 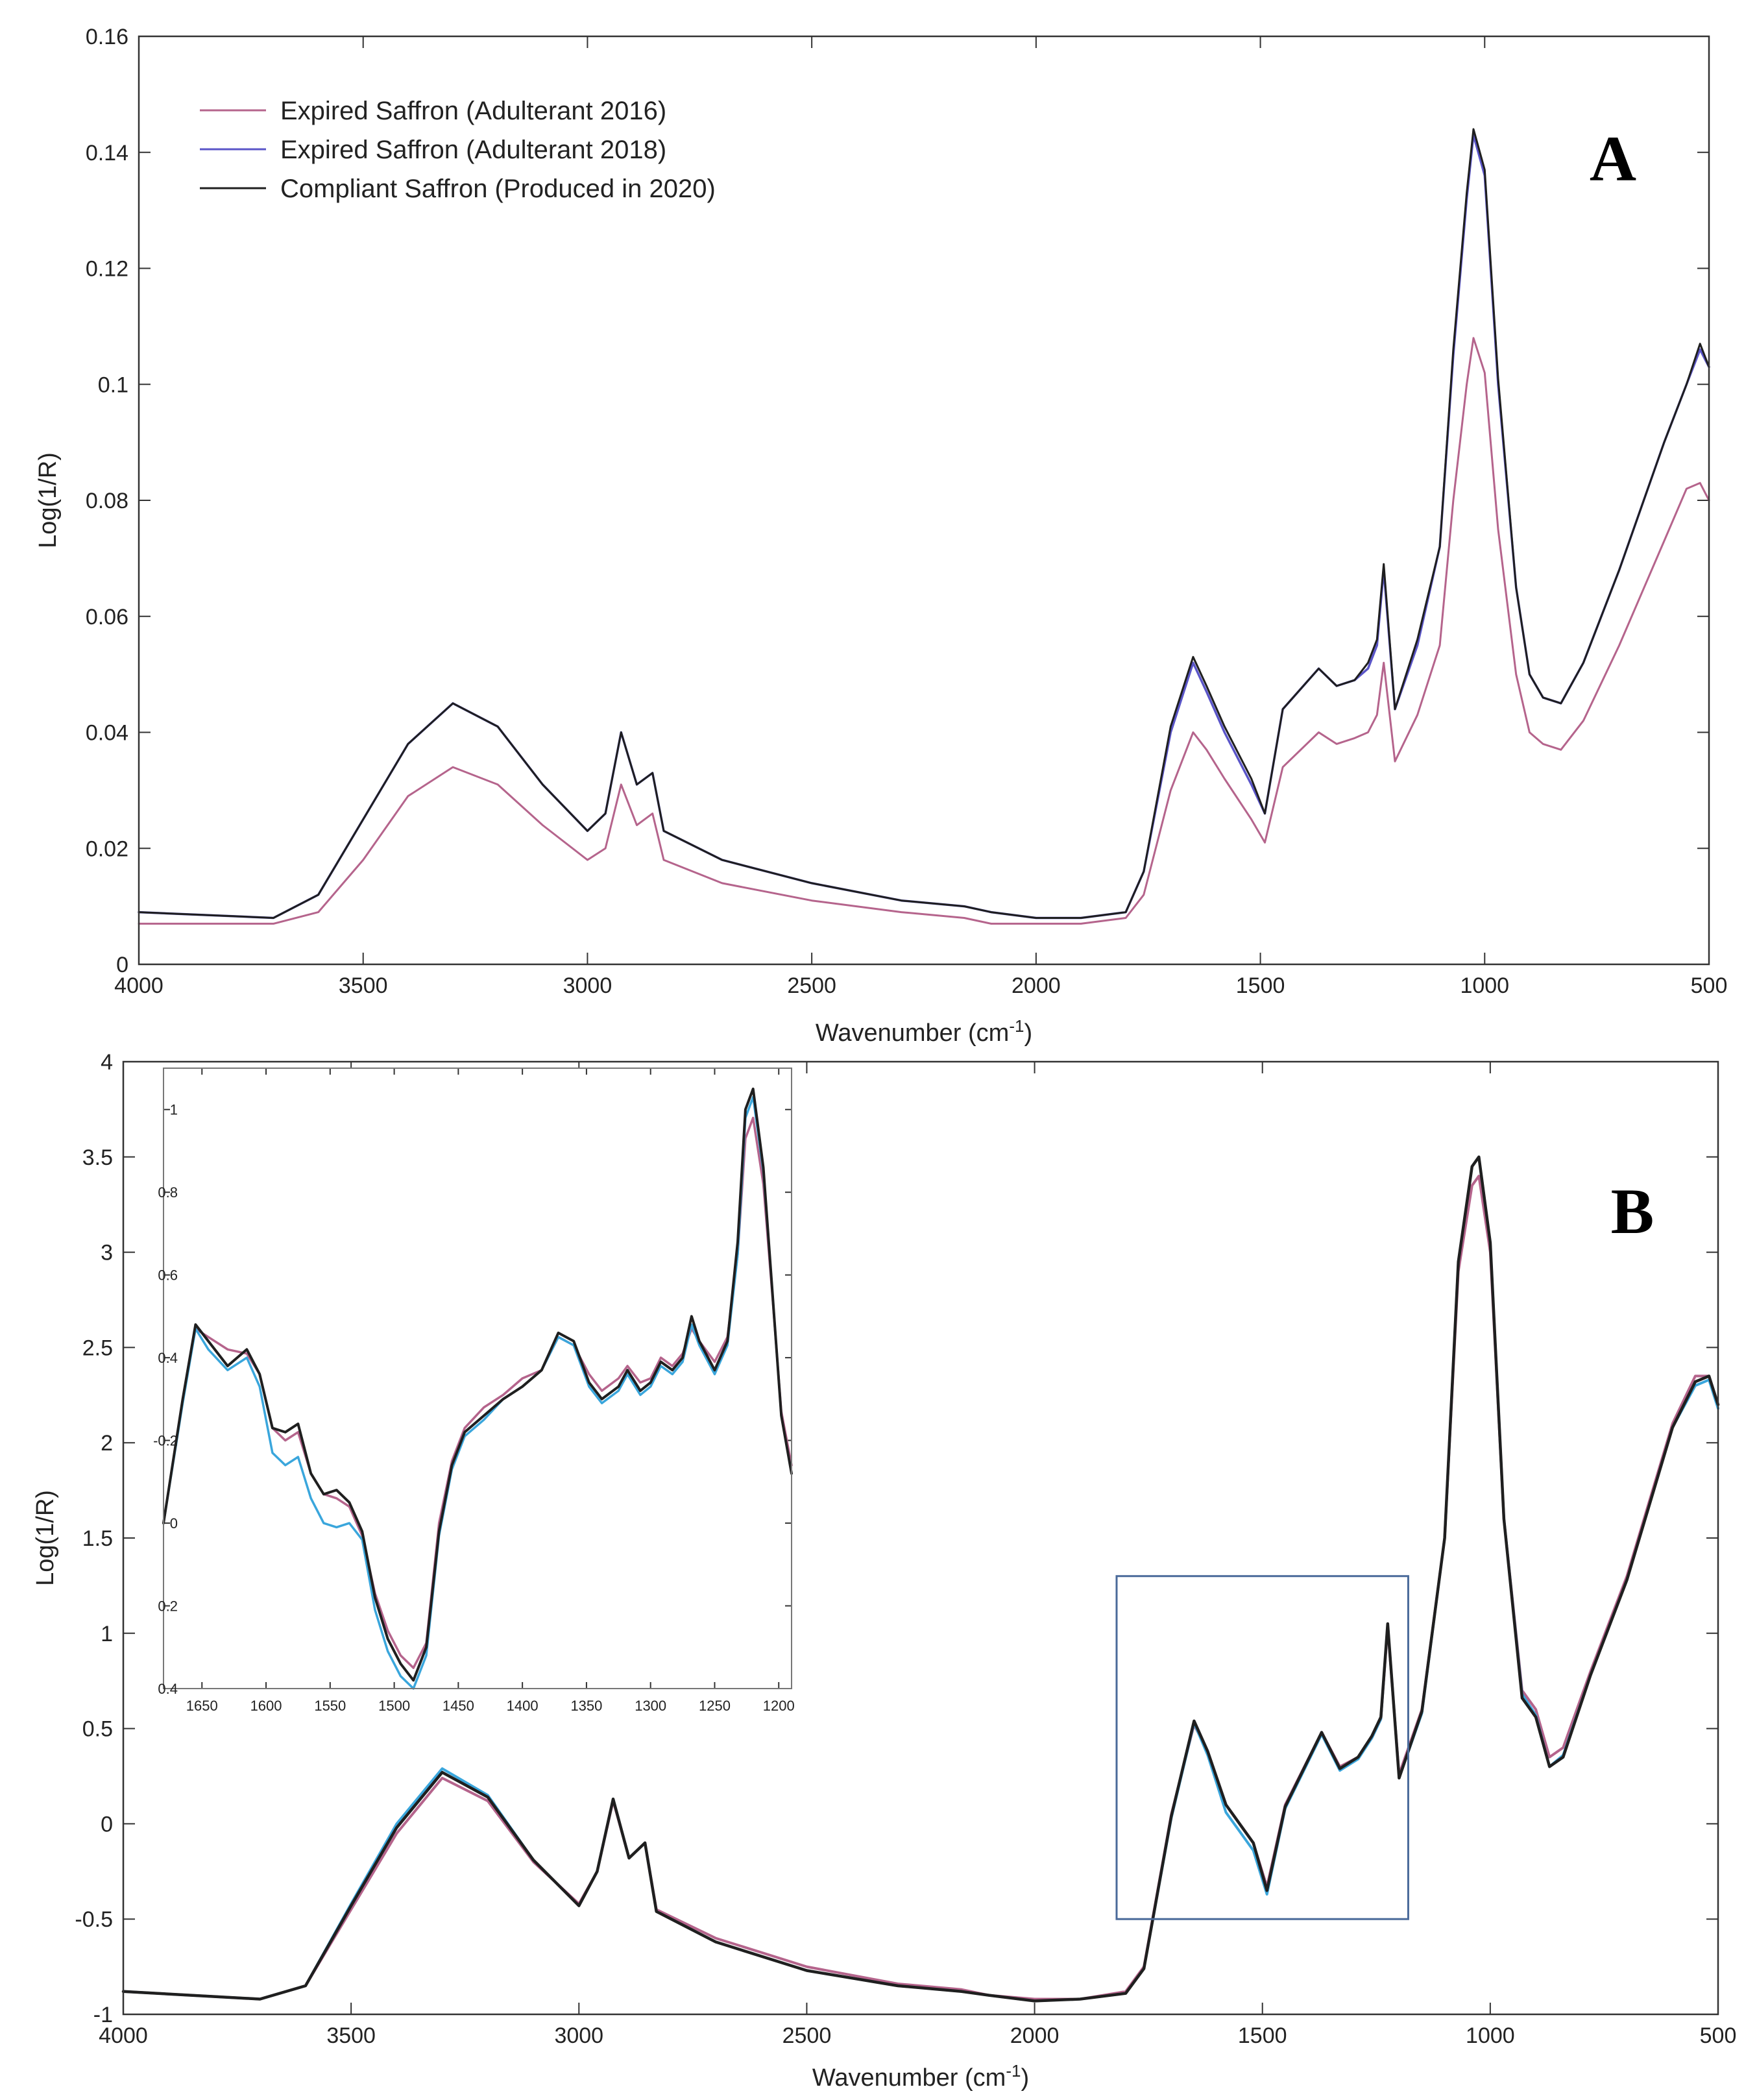 I want to click on y-tick-label: 0.5, so click(x=98, y=1729).